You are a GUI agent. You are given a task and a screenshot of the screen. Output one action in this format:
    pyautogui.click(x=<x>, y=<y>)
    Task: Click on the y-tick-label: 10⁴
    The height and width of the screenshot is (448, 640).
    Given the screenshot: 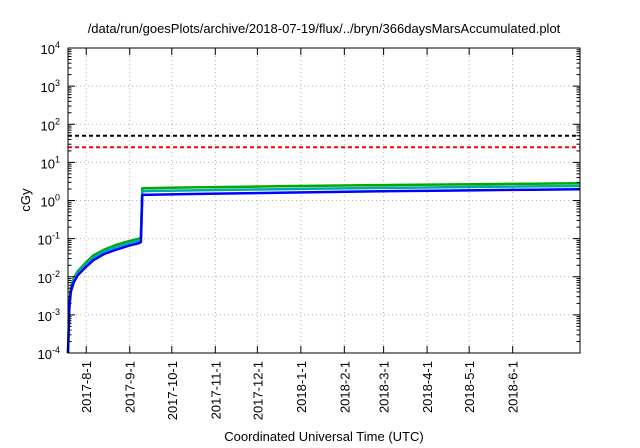 What is the action you would take?
    pyautogui.click(x=50, y=48)
    